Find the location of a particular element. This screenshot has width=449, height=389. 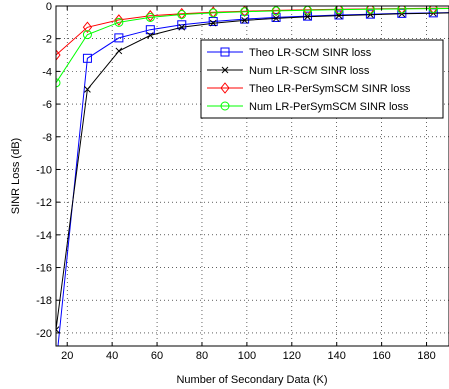

y-tick-label: -16 is located at coordinates (44, 269).